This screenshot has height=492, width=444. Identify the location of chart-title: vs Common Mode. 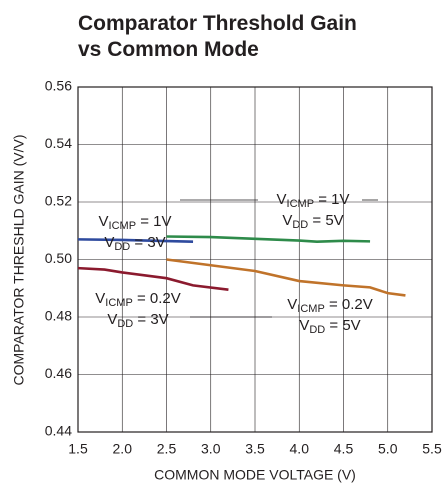
(168, 49).